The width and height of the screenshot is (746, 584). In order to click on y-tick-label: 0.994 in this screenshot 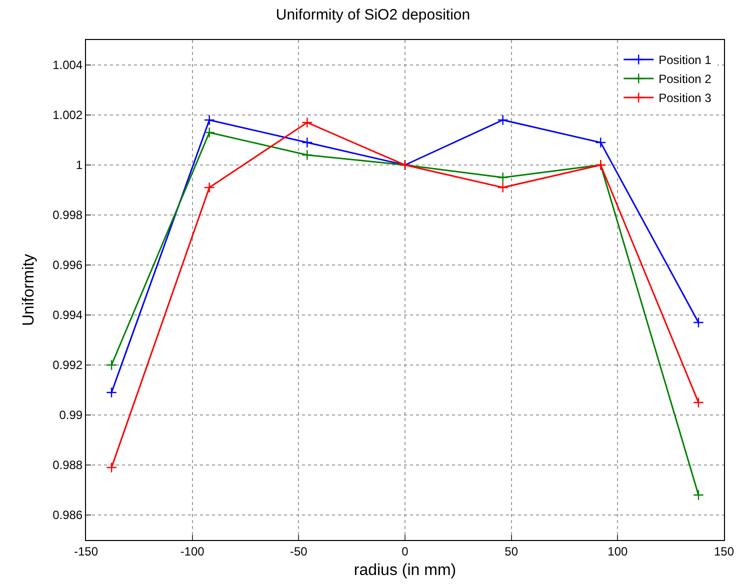, I will do `click(67, 315)`.